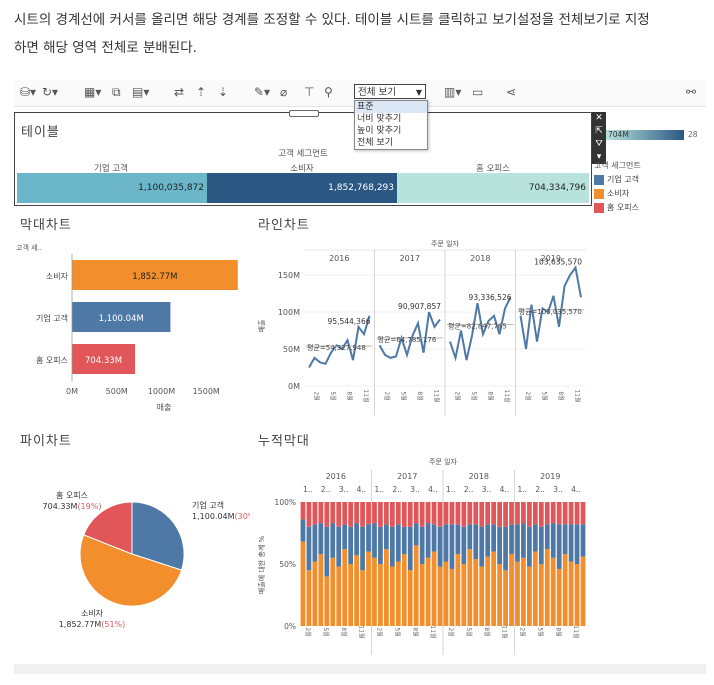 The width and height of the screenshot is (714, 685). Describe the element at coordinates (309, 92) in the screenshot. I see `label-icon: ⊤` at that location.